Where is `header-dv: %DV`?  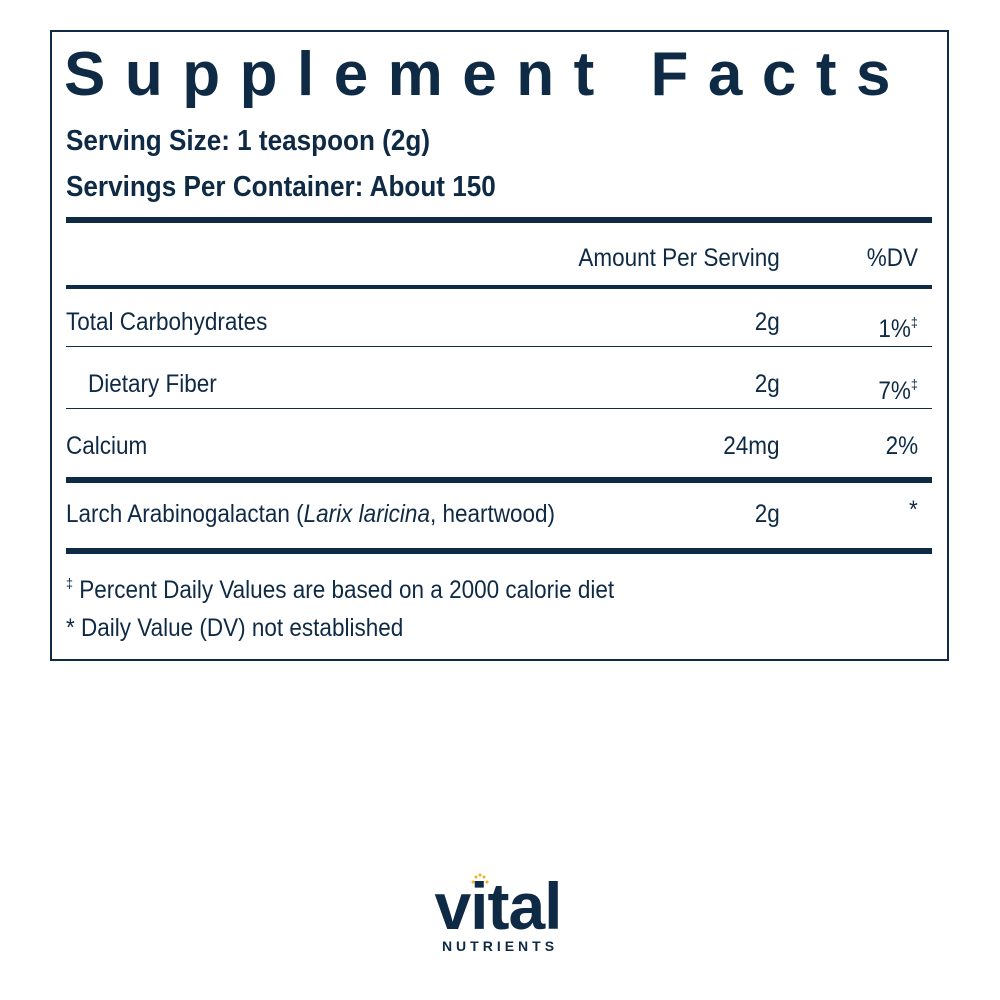
header-dv: %DV is located at coordinates (892, 258).